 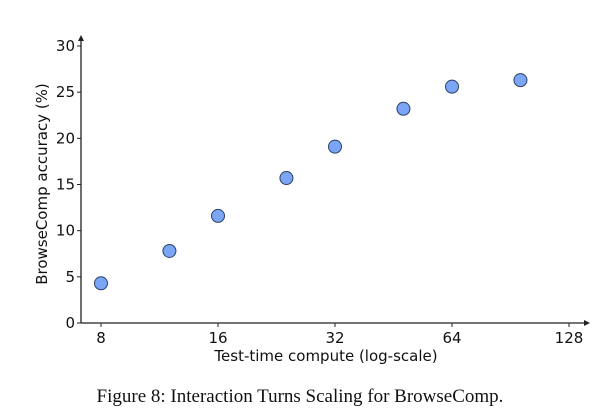 What do you see at coordinates (65, 138) in the screenshot?
I see `y-tick-label: 20` at bounding box center [65, 138].